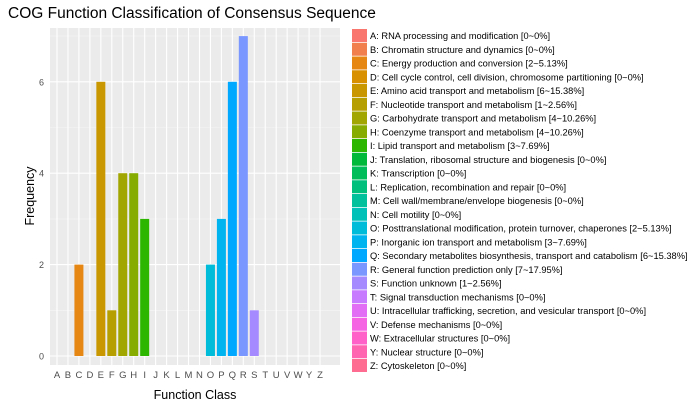  What do you see at coordinates (89, 375) in the screenshot?
I see `x-tick-label: D` at bounding box center [89, 375].